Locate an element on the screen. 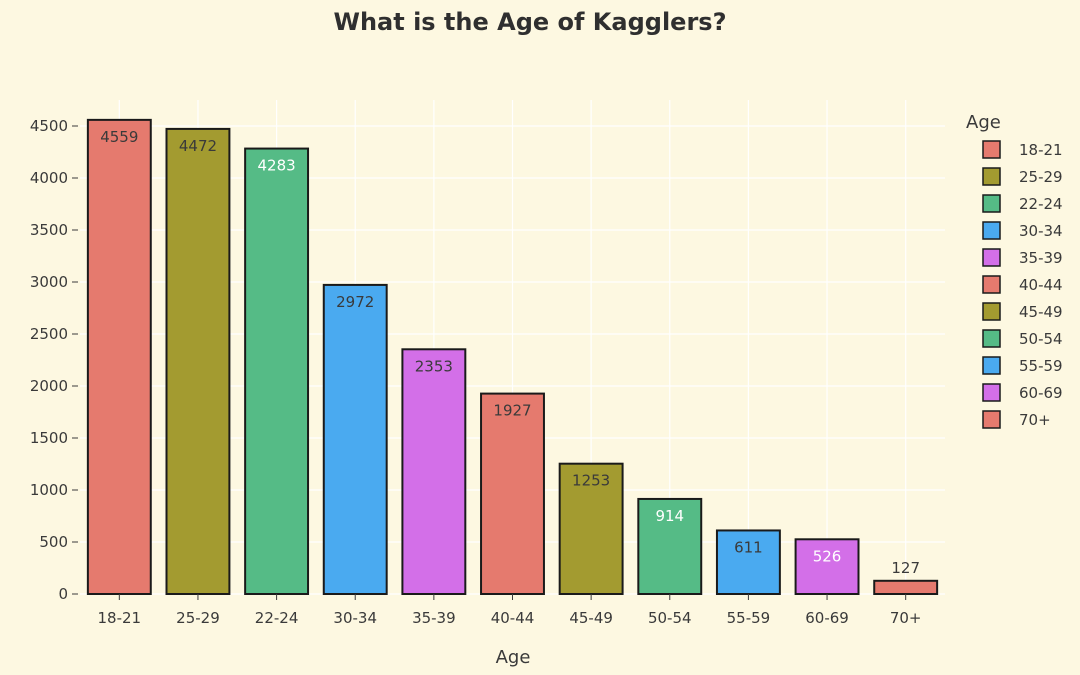 The width and height of the screenshot is (1080, 675). x-tick-label: 70+ is located at coordinates (906, 618).